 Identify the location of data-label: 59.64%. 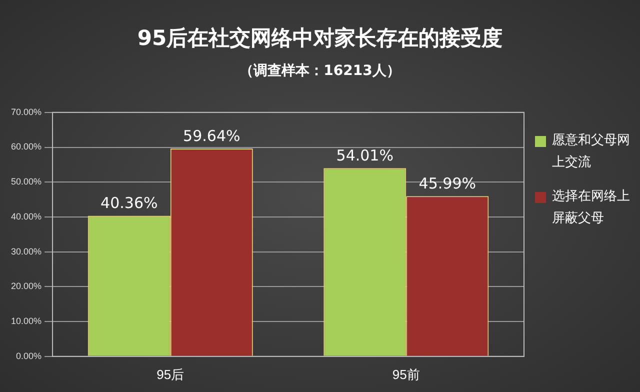
(211, 135).